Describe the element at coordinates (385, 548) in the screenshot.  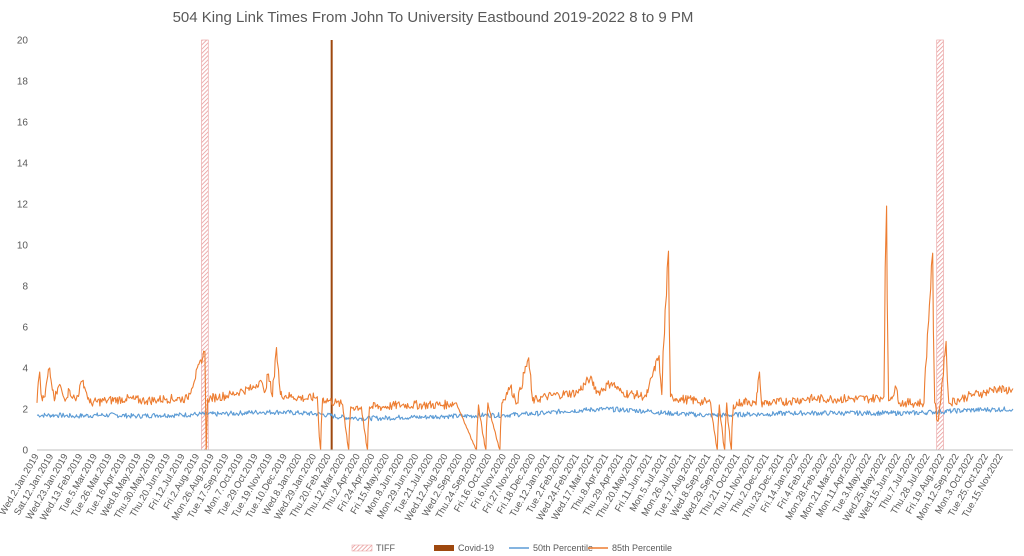
I see `legend-label: TIFF` at that location.